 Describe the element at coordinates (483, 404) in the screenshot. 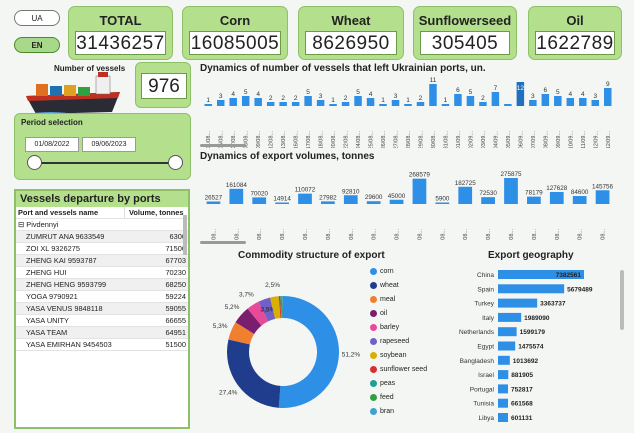

I see `category-label: Tunisia` at that location.